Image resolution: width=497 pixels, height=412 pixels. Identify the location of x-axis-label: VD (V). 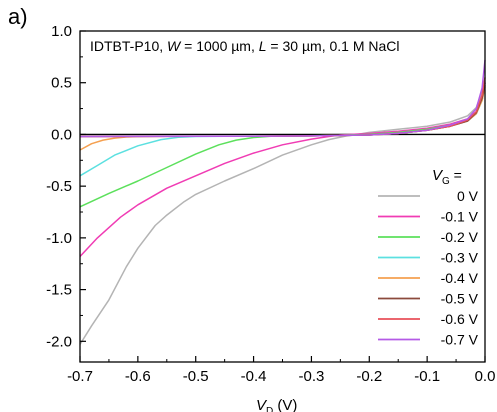
(276, 404).